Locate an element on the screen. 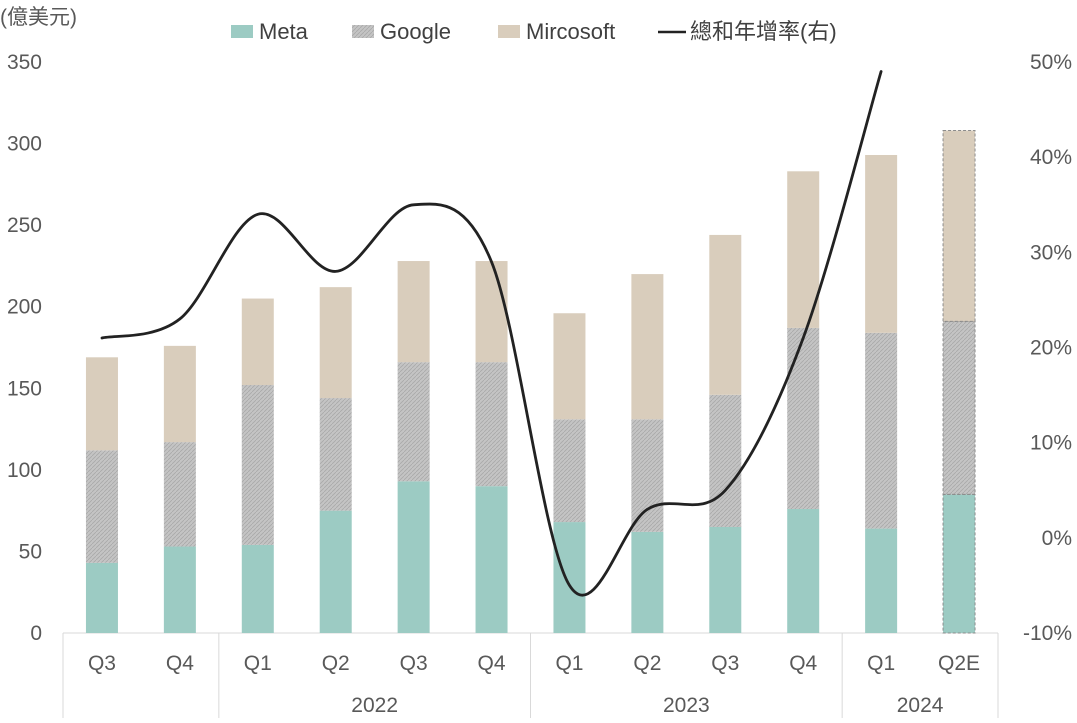 The height and width of the screenshot is (723, 1077). left-tick-label: 250 is located at coordinates (24, 225).